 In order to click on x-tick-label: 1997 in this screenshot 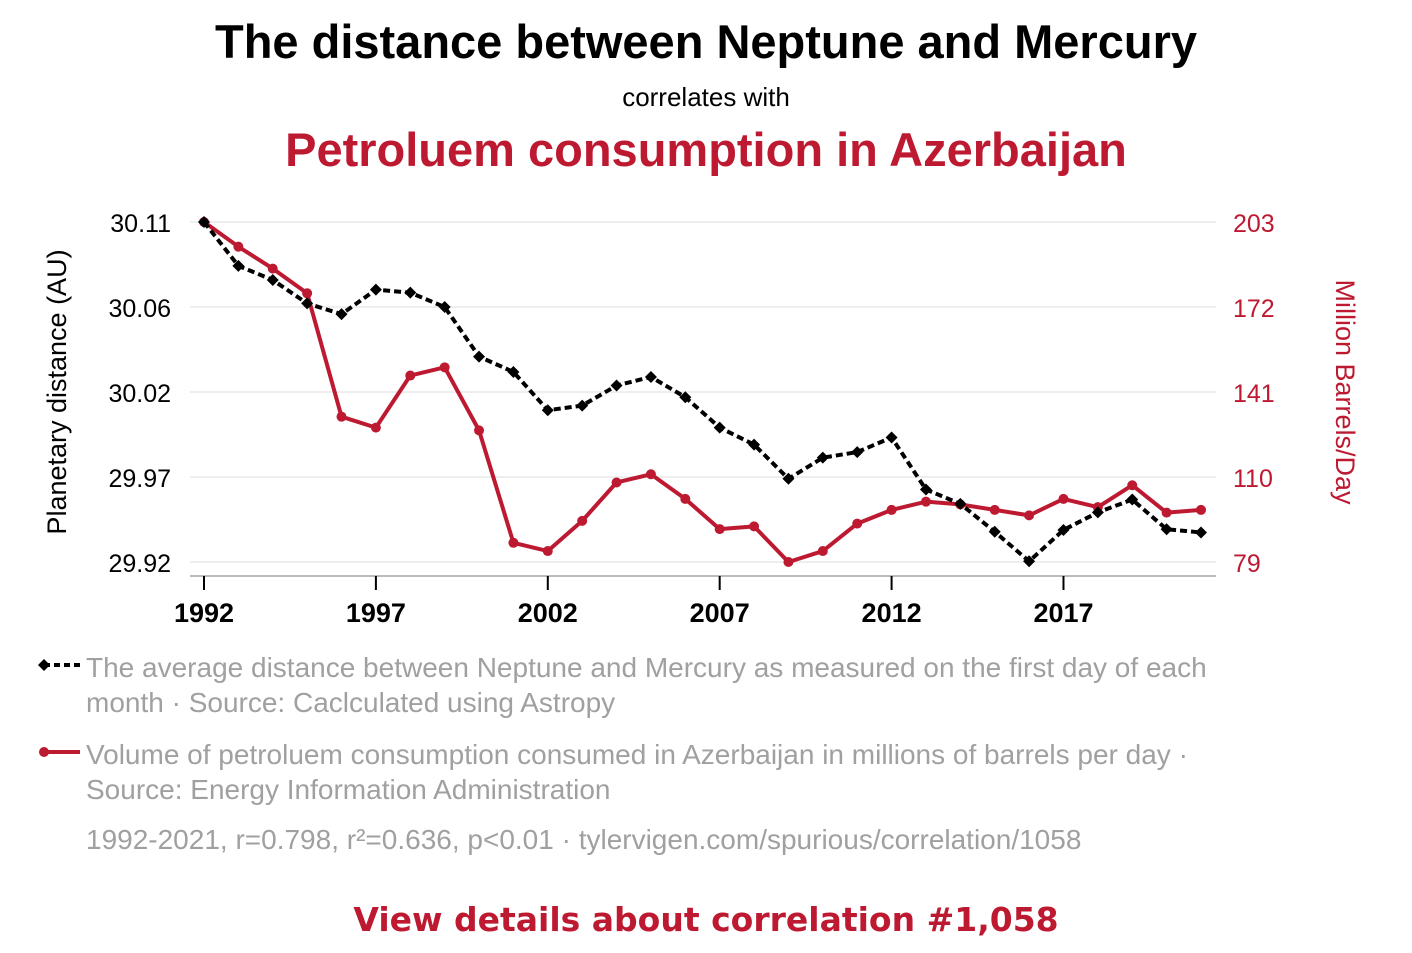, I will do `click(376, 613)`.